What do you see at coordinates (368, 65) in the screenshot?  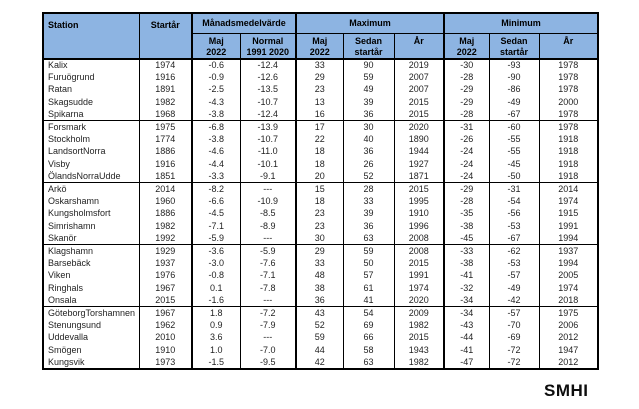 I see `cell-max-sedan-startar: 90` at bounding box center [368, 65].